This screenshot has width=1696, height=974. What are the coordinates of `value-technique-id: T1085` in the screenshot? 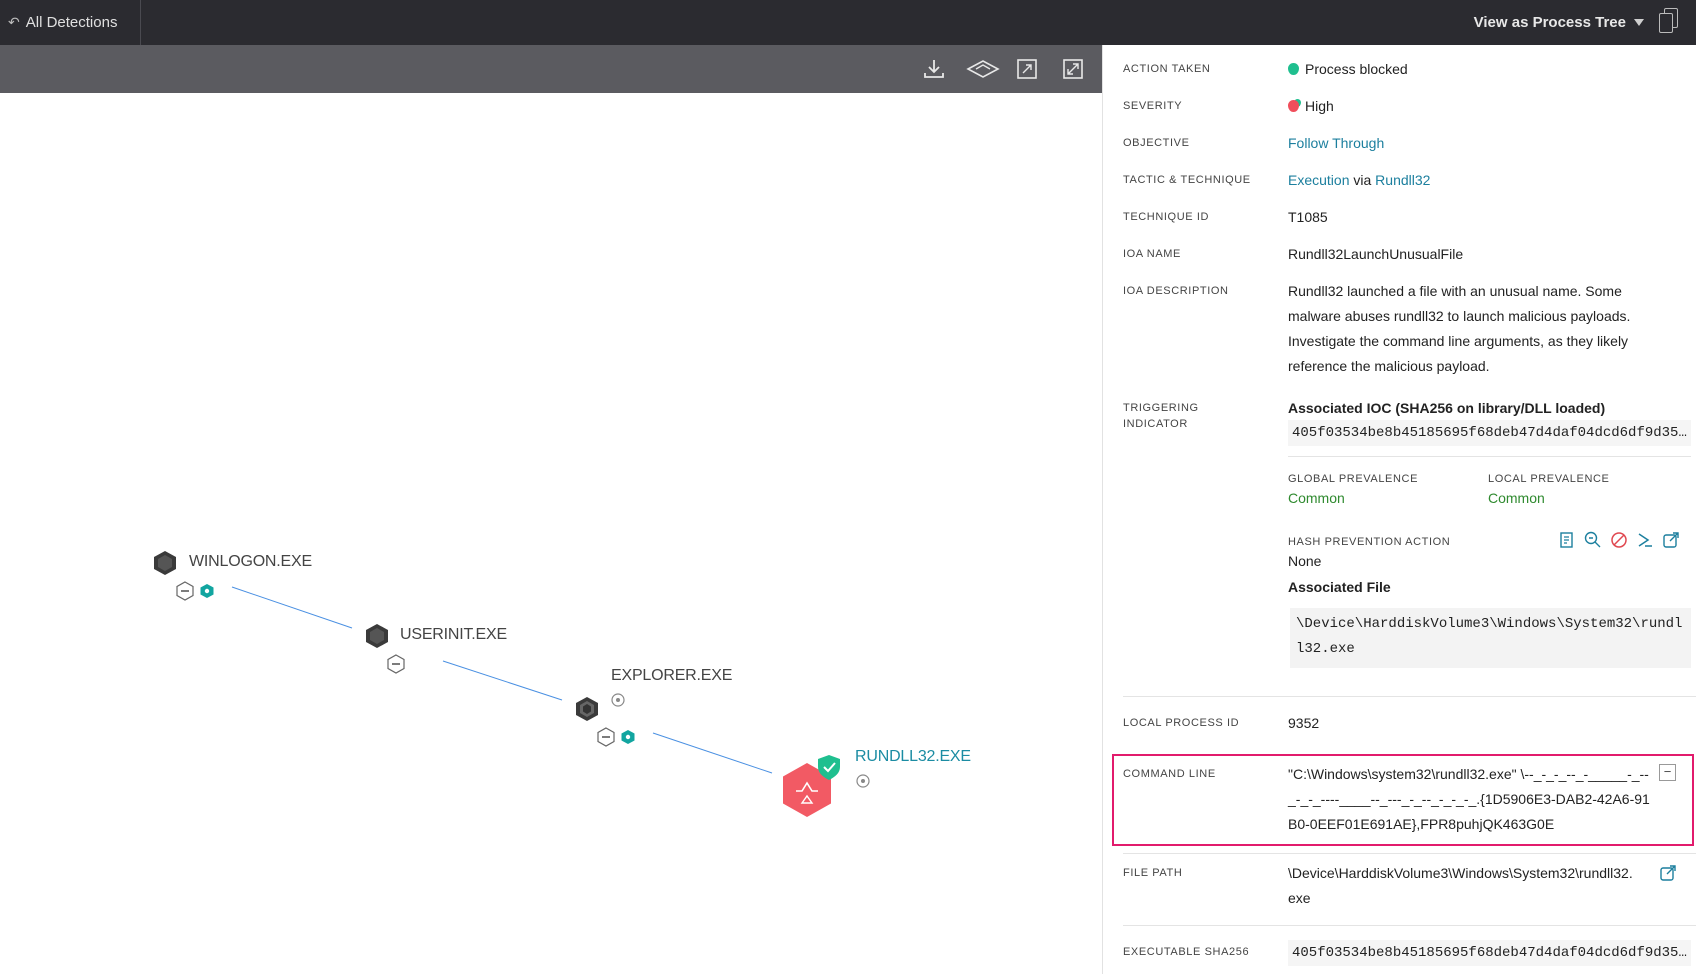 It's located at (1308, 217).